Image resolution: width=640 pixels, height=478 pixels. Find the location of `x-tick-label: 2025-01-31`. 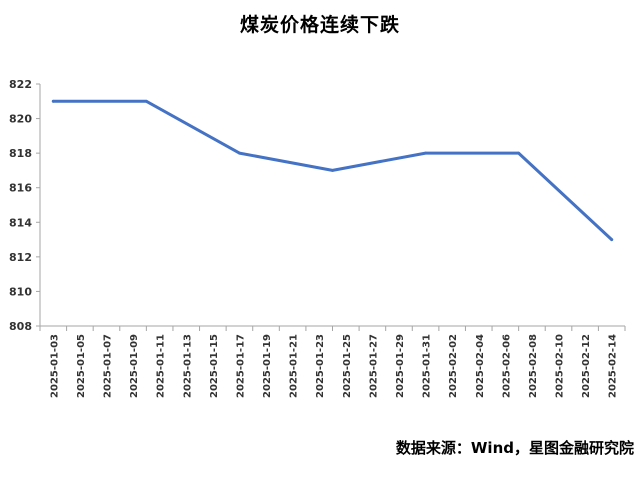

x-tick-label: 2025-01-31 is located at coordinates (427, 366).